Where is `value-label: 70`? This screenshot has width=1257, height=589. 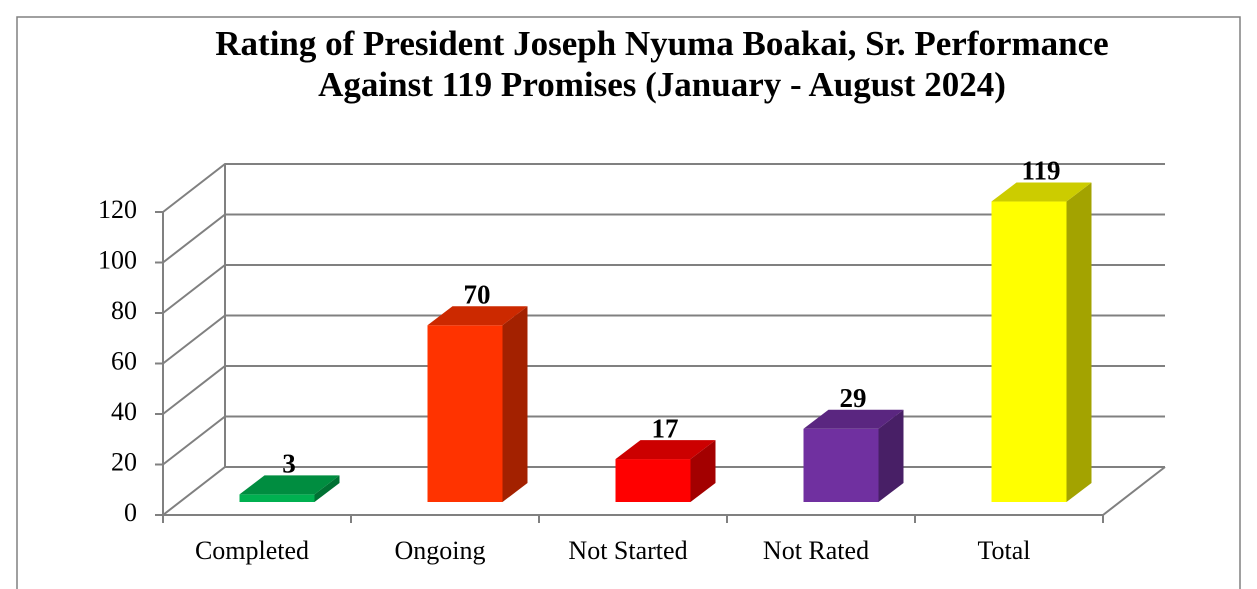 value-label: 70 is located at coordinates (477, 294).